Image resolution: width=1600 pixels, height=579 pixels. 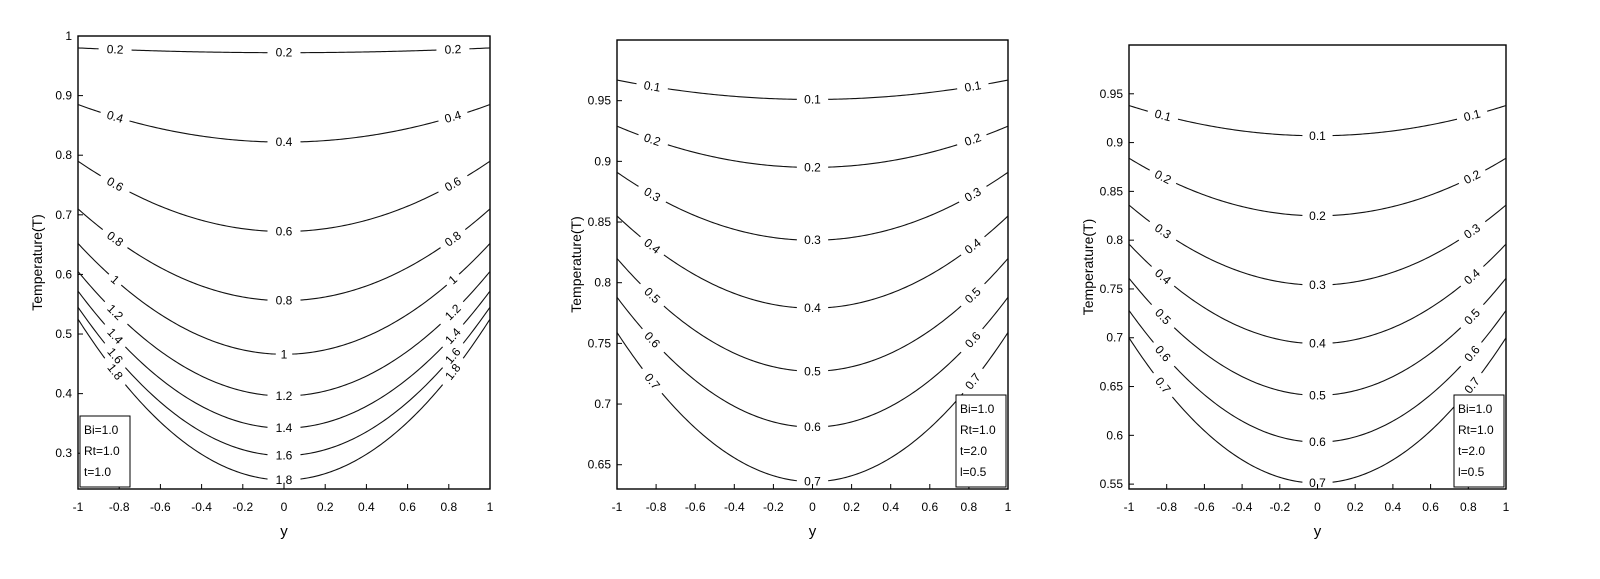 What do you see at coordinates (1112, 94) in the screenshot?
I see `y-tick-label: 0.95` at bounding box center [1112, 94].